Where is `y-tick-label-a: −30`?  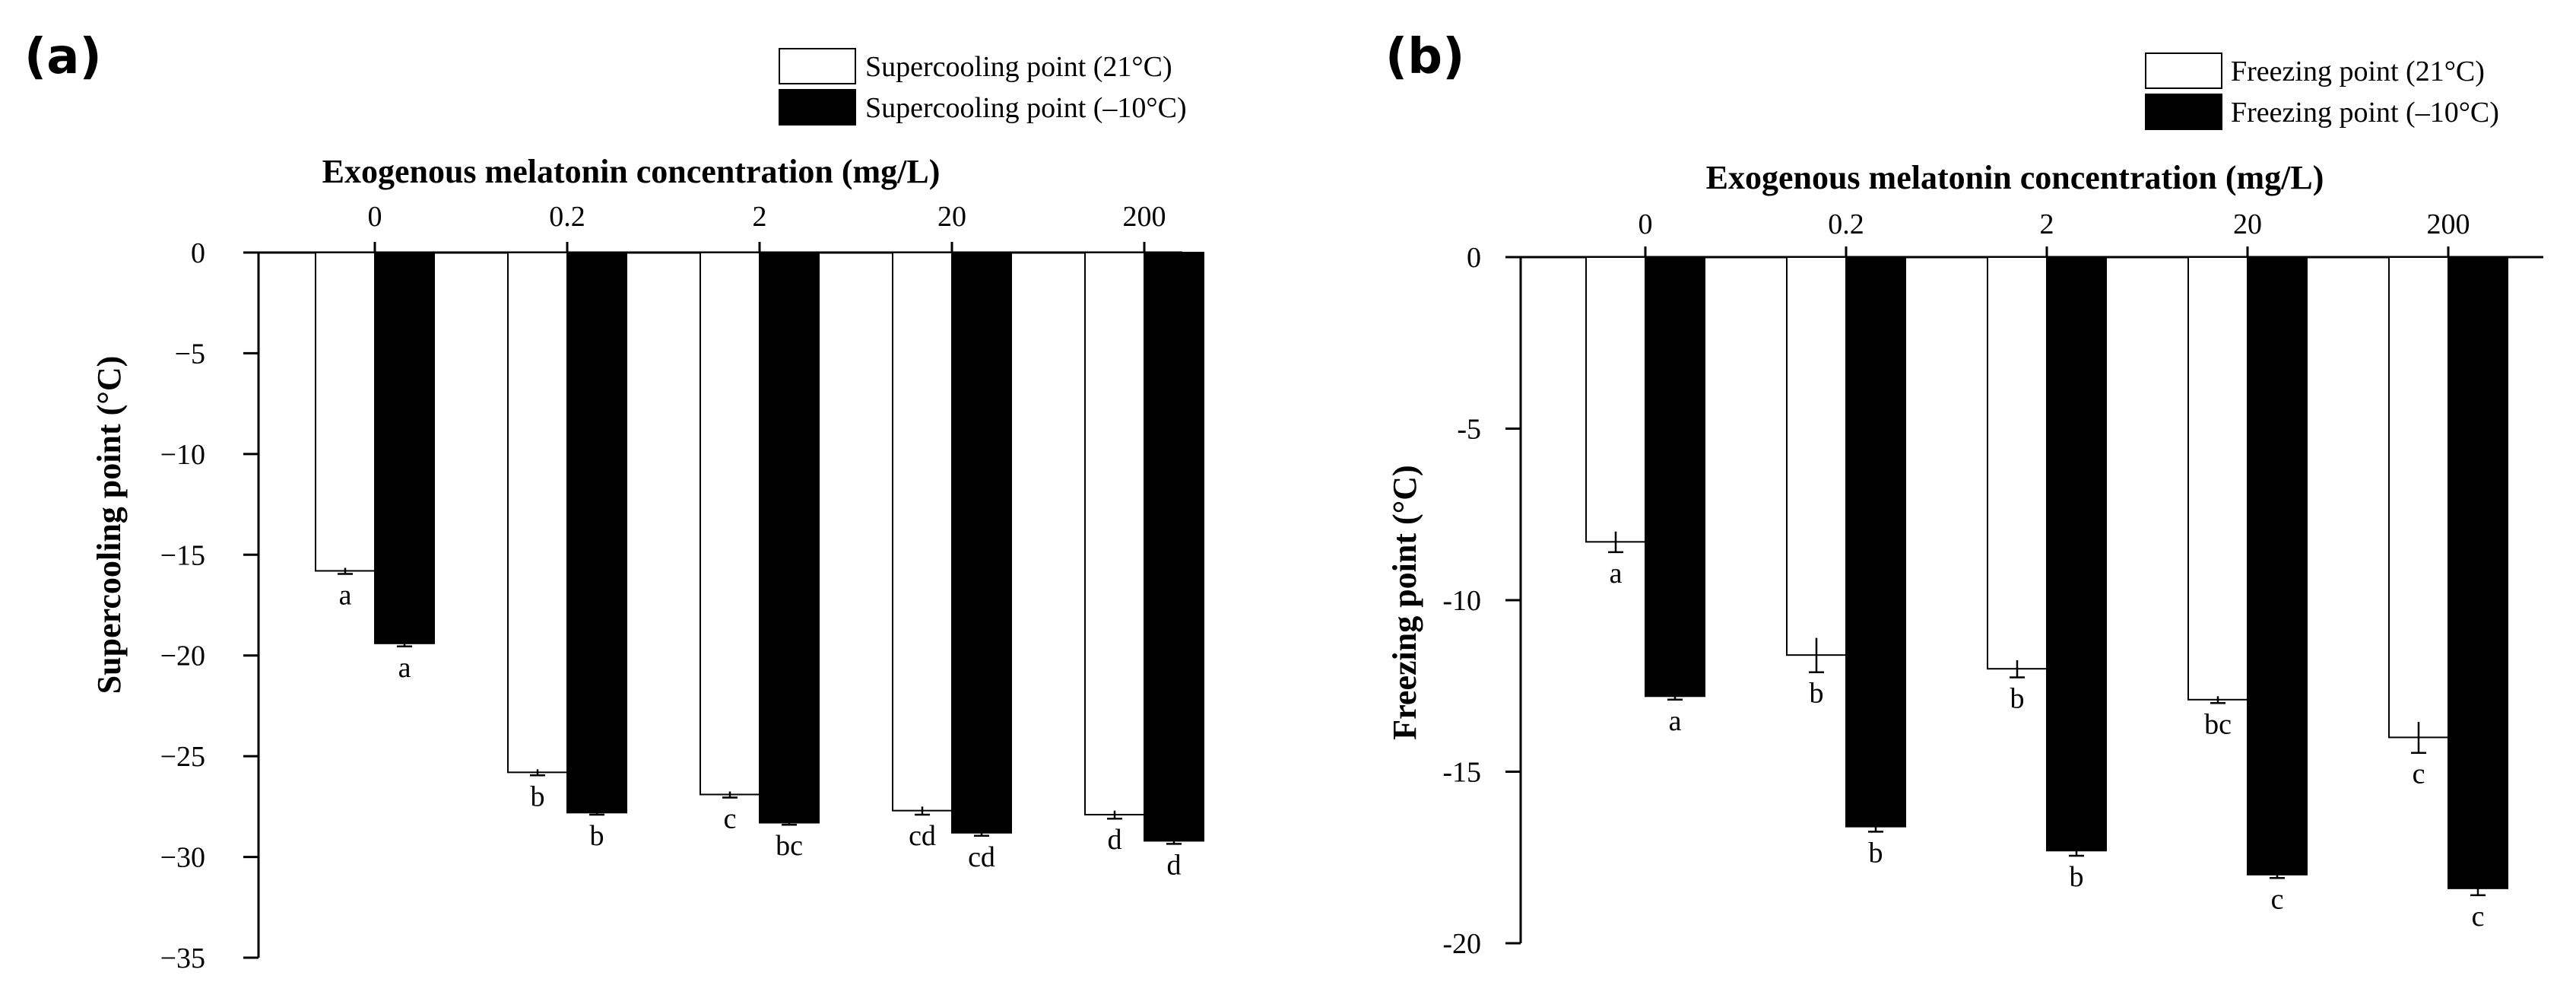
y-tick-label-a: −30 is located at coordinates (183, 858).